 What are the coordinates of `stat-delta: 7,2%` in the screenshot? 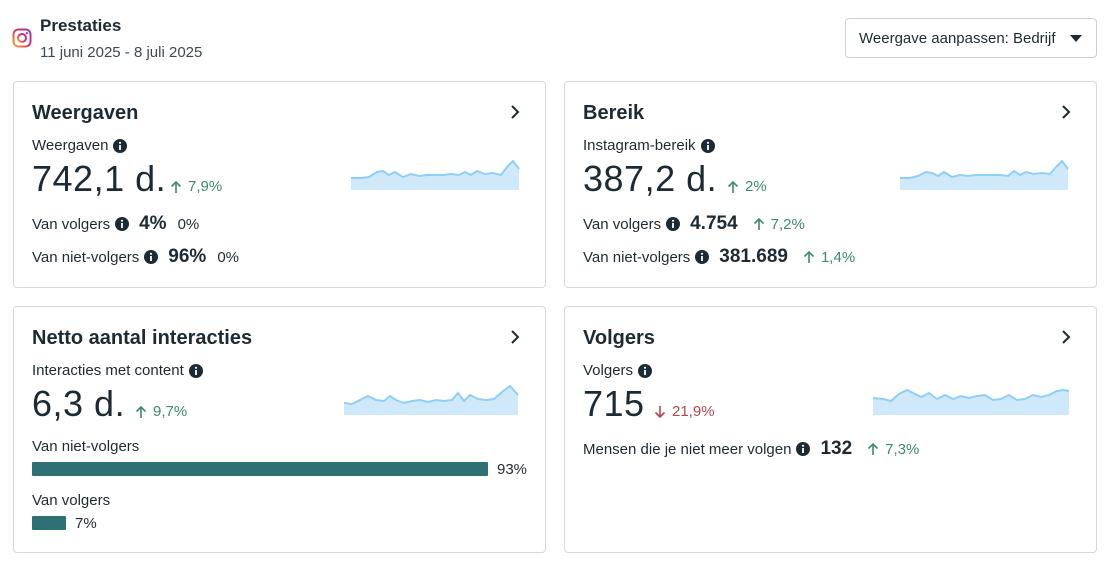 It's located at (779, 224).